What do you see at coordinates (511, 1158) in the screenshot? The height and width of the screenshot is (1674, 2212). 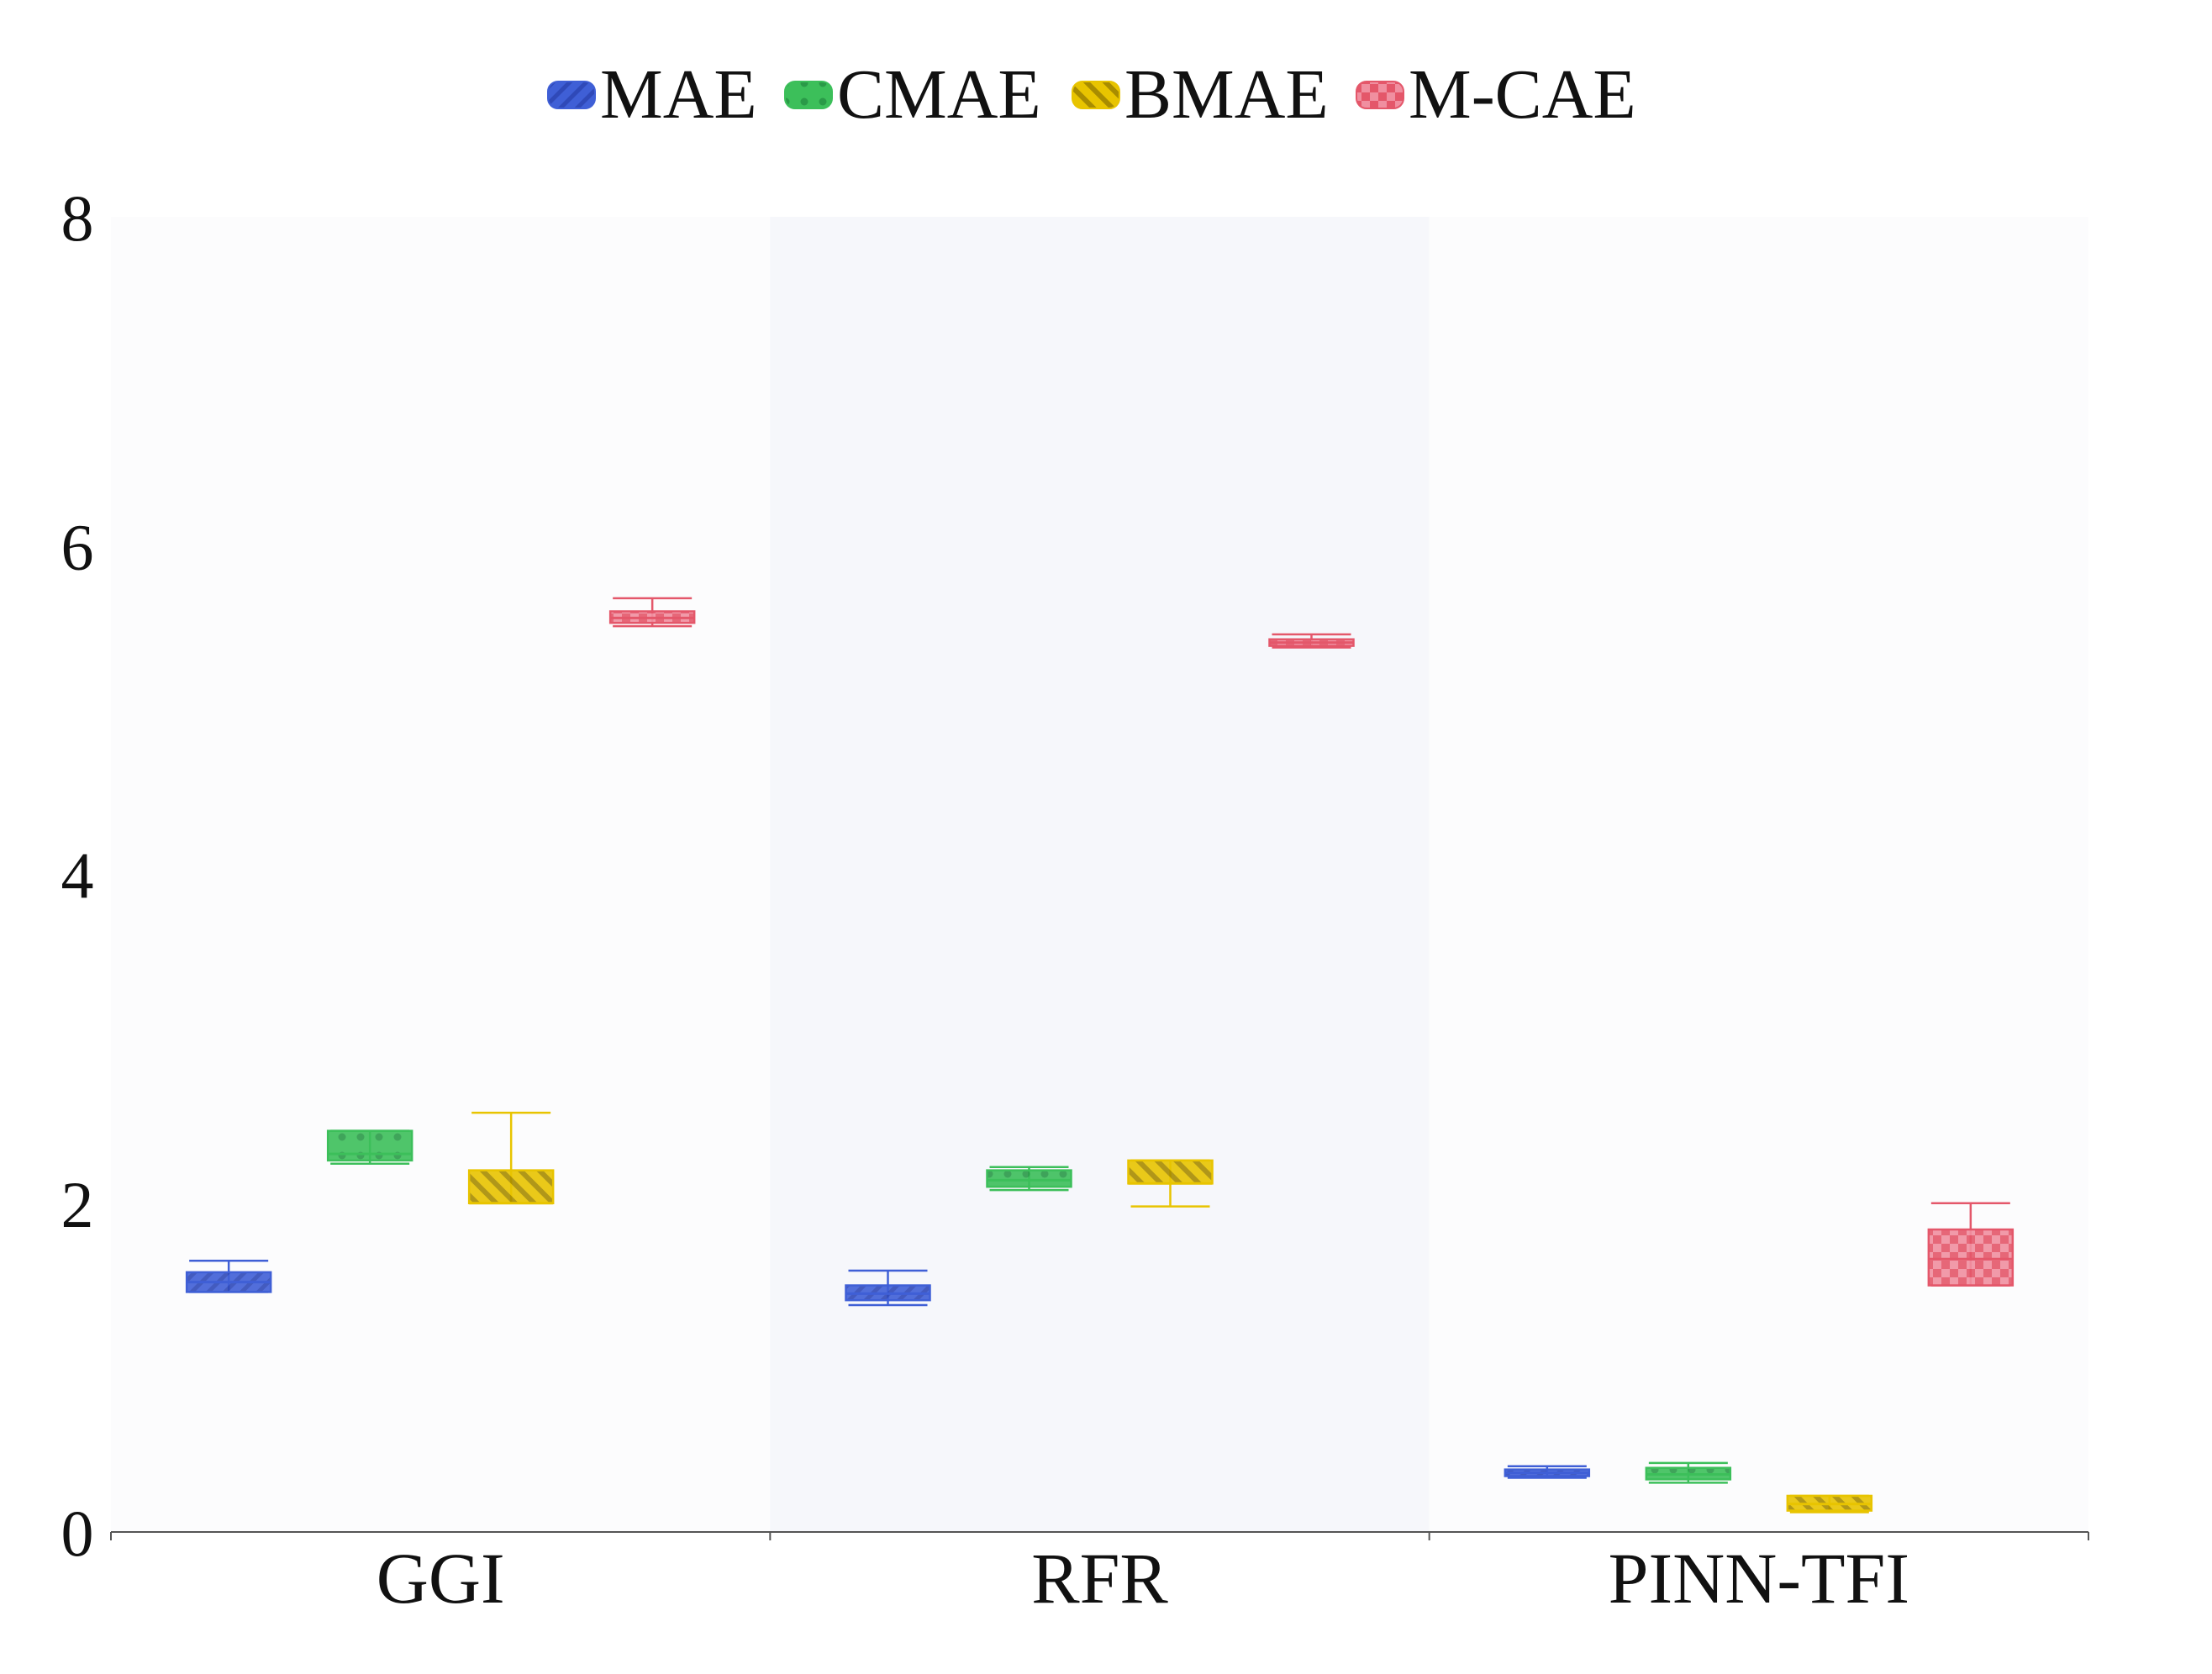 I see `box-bmae-ggi` at bounding box center [511, 1158].